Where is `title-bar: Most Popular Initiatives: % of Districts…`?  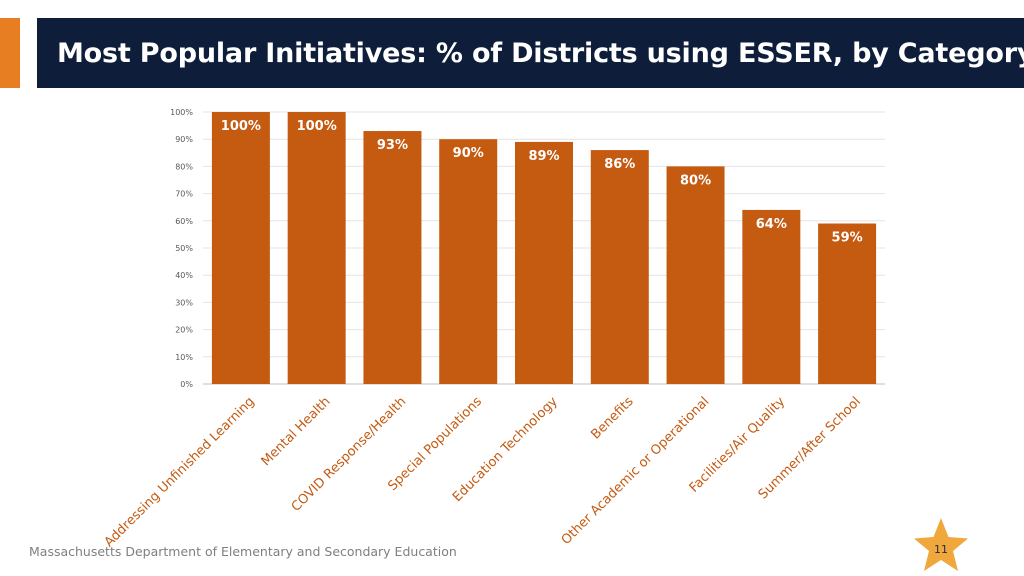
title-bar: Most Popular Initiatives: % of Districts… is located at coordinates (530, 53).